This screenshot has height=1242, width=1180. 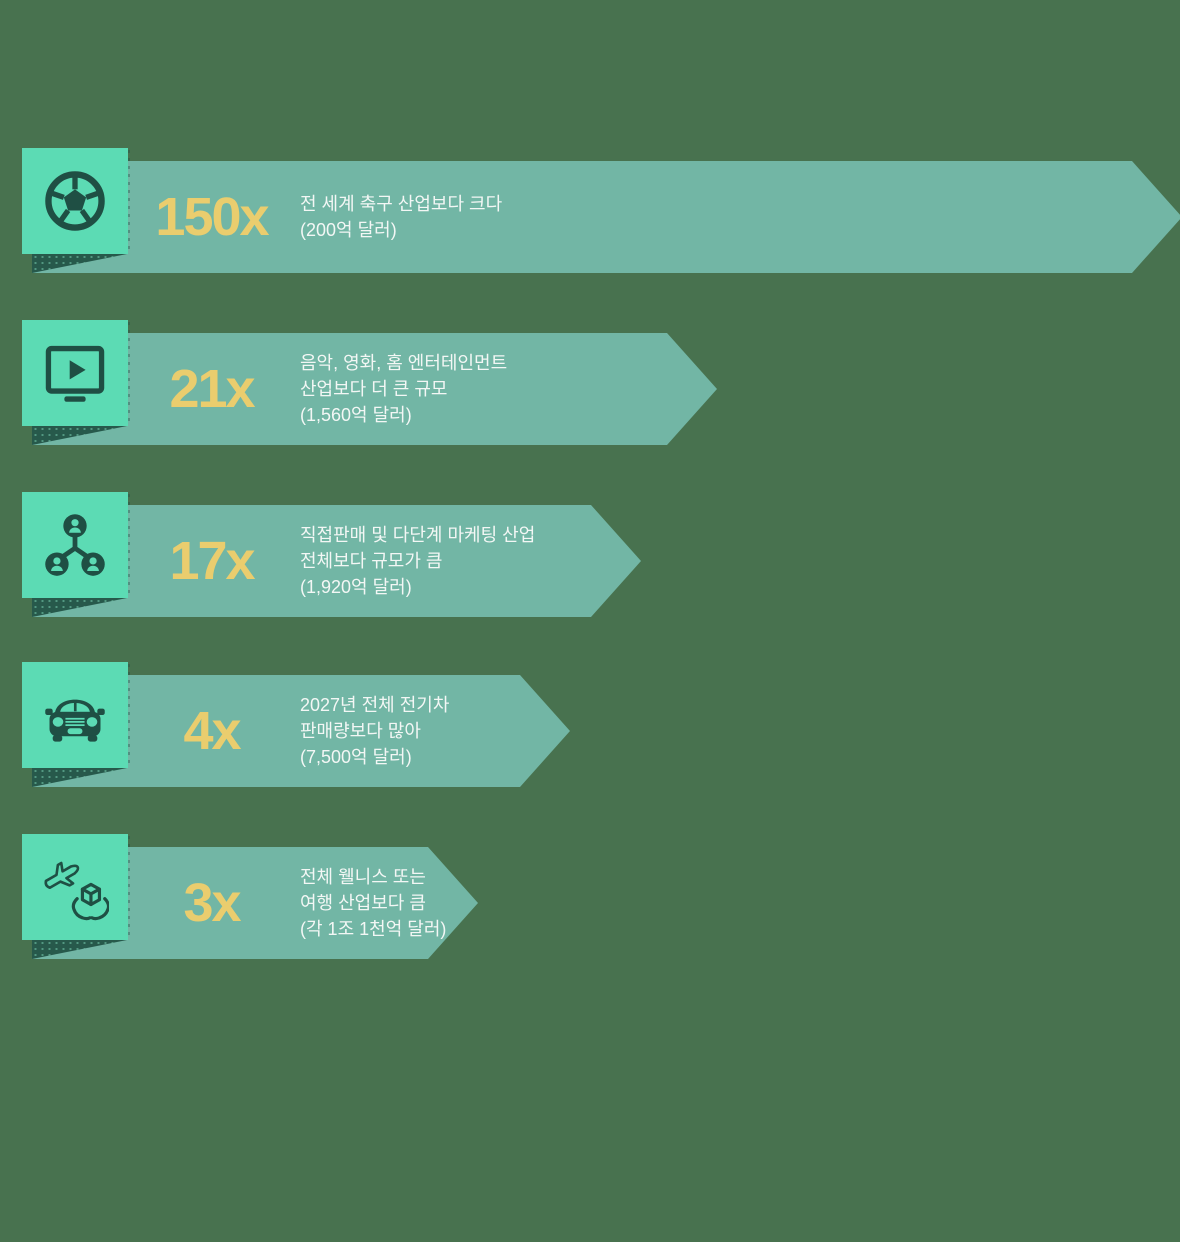 I want to click on description-line: 판매량보다 많아, so click(x=360, y=731).